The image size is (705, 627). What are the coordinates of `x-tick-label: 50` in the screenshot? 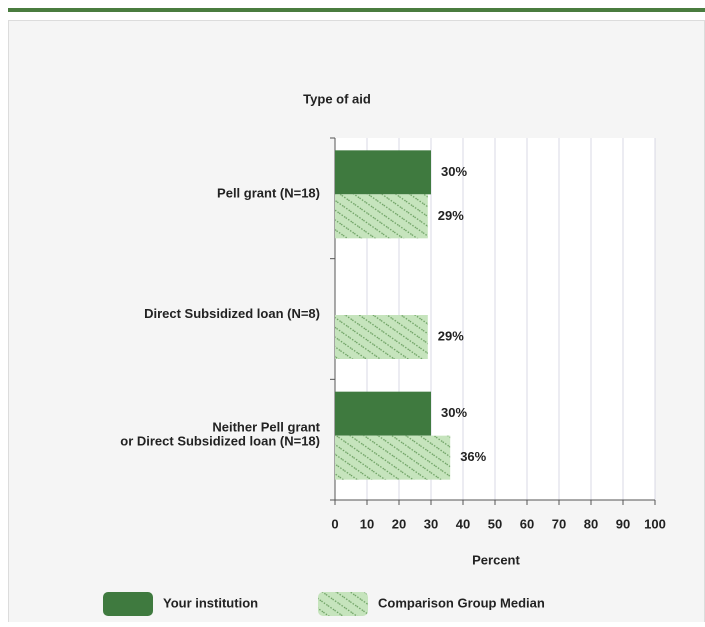 It's located at (495, 523).